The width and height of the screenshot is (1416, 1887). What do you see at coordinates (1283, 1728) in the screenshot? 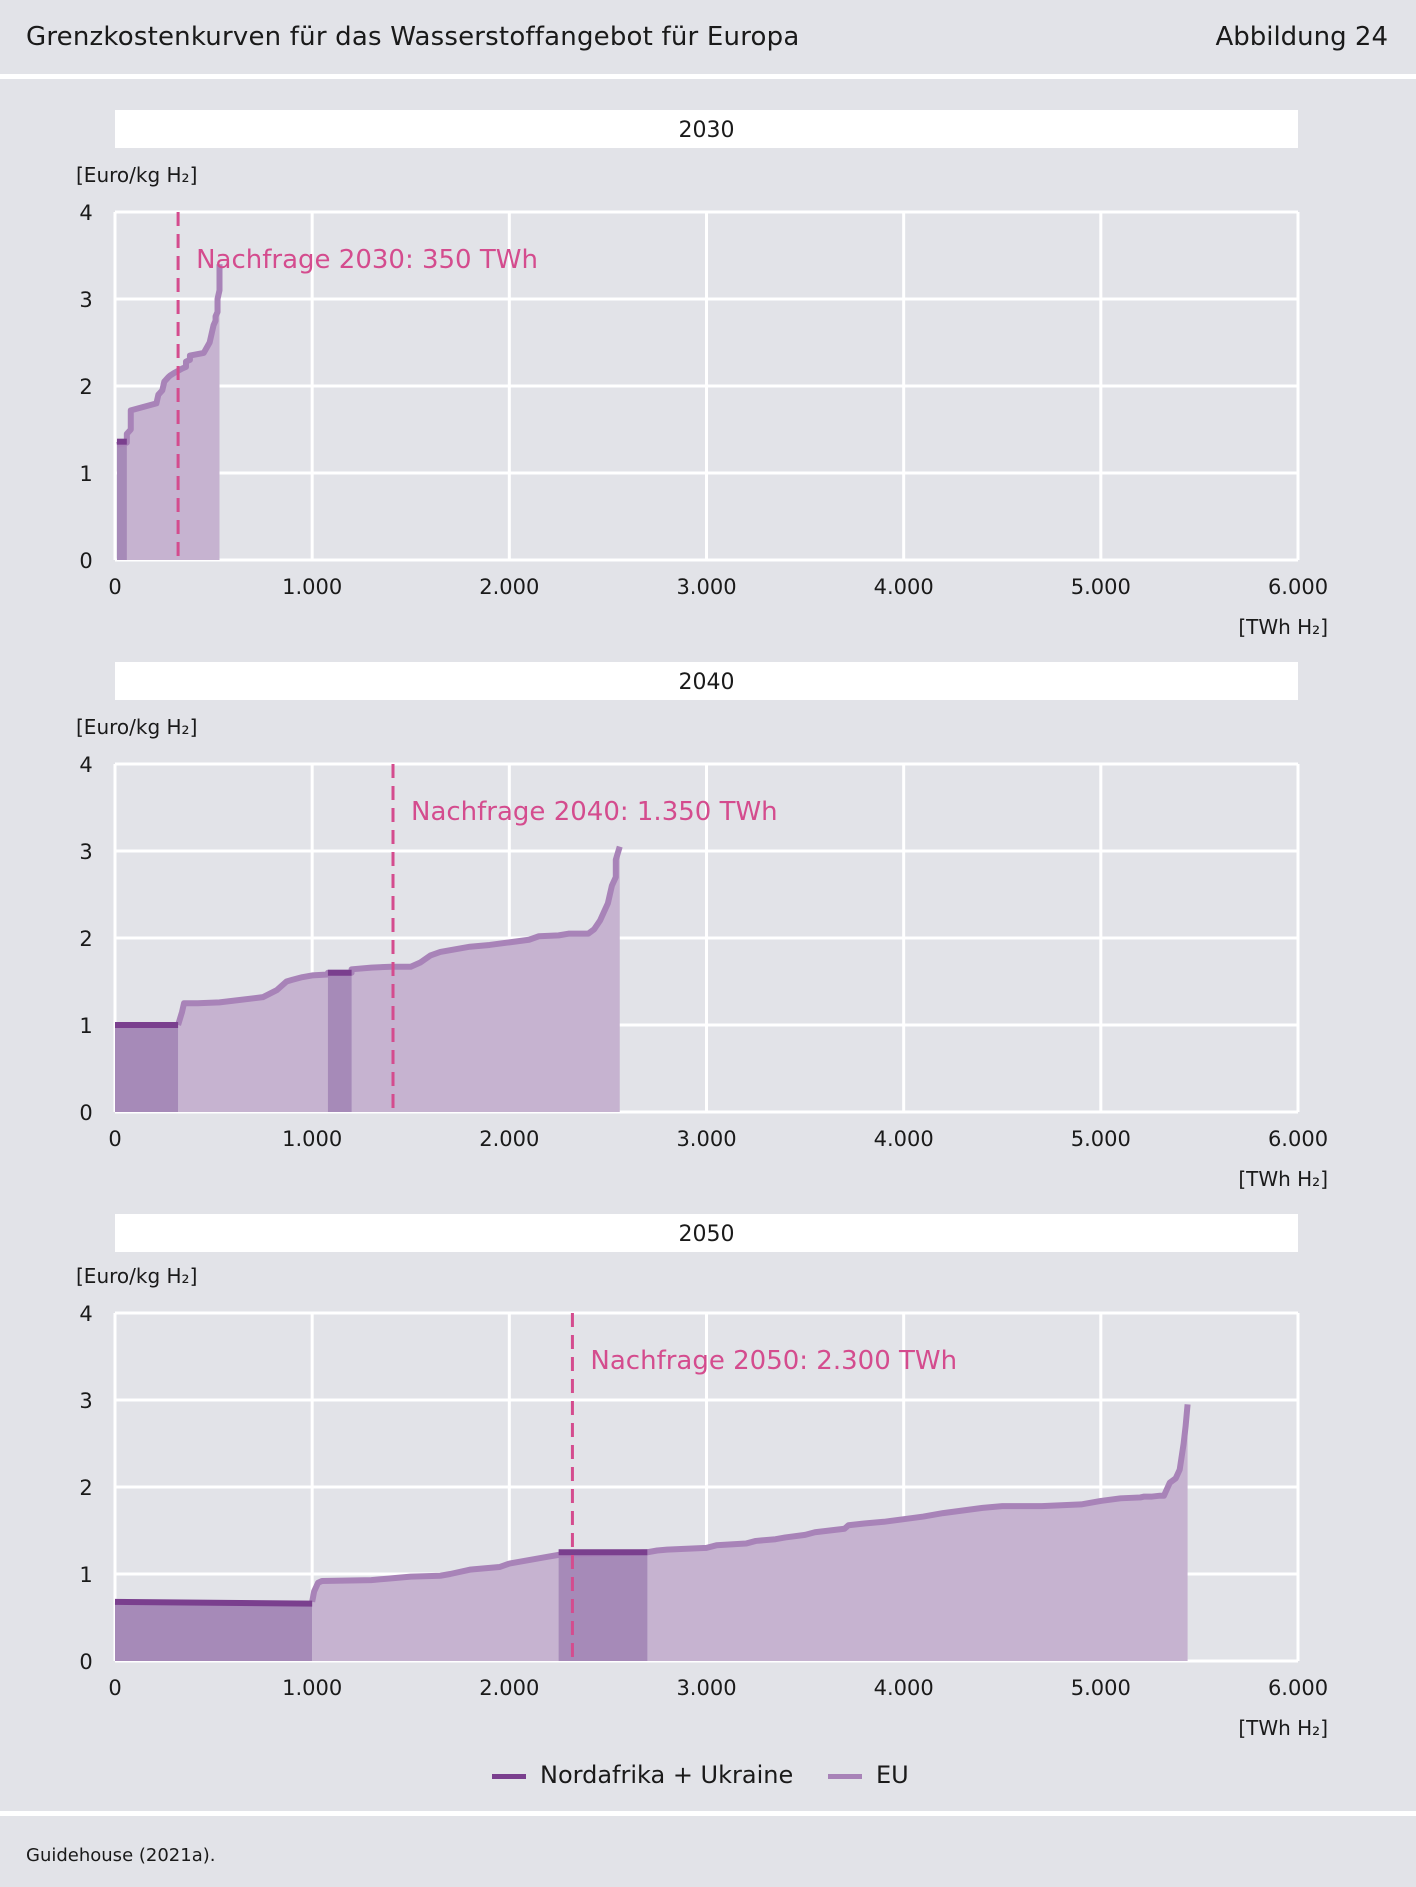
I see `panel-2050-xlabel: [TWh H₂]` at bounding box center [1283, 1728].